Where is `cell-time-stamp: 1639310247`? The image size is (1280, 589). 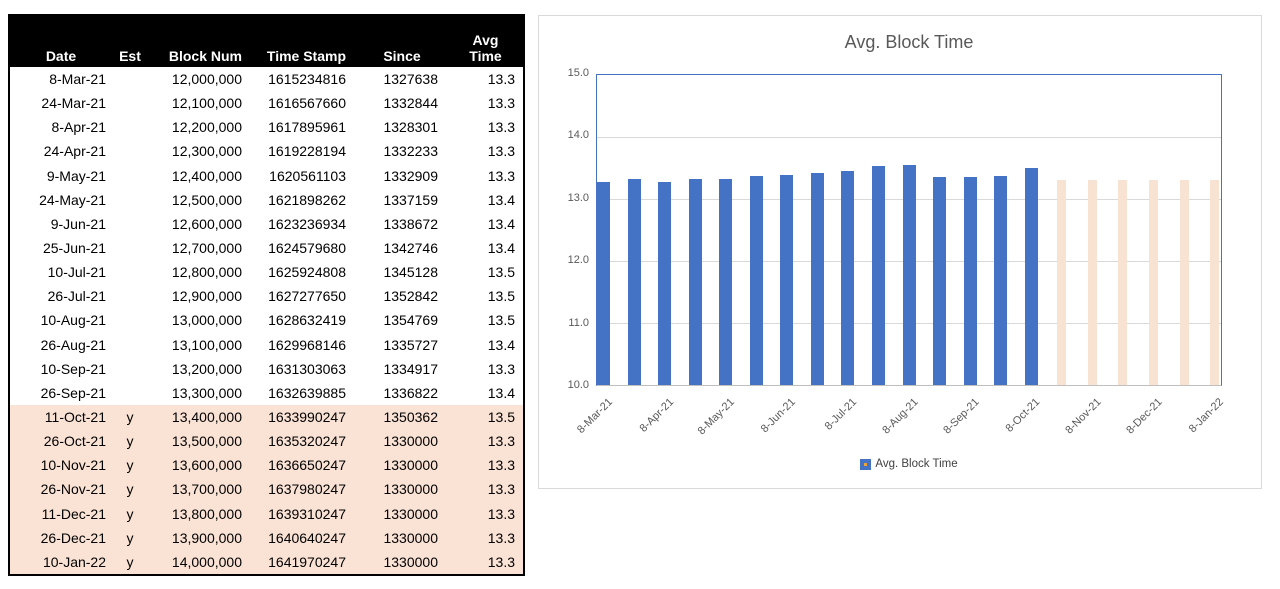 cell-time-stamp: 1639310247 is located at coordinates (307, 513).